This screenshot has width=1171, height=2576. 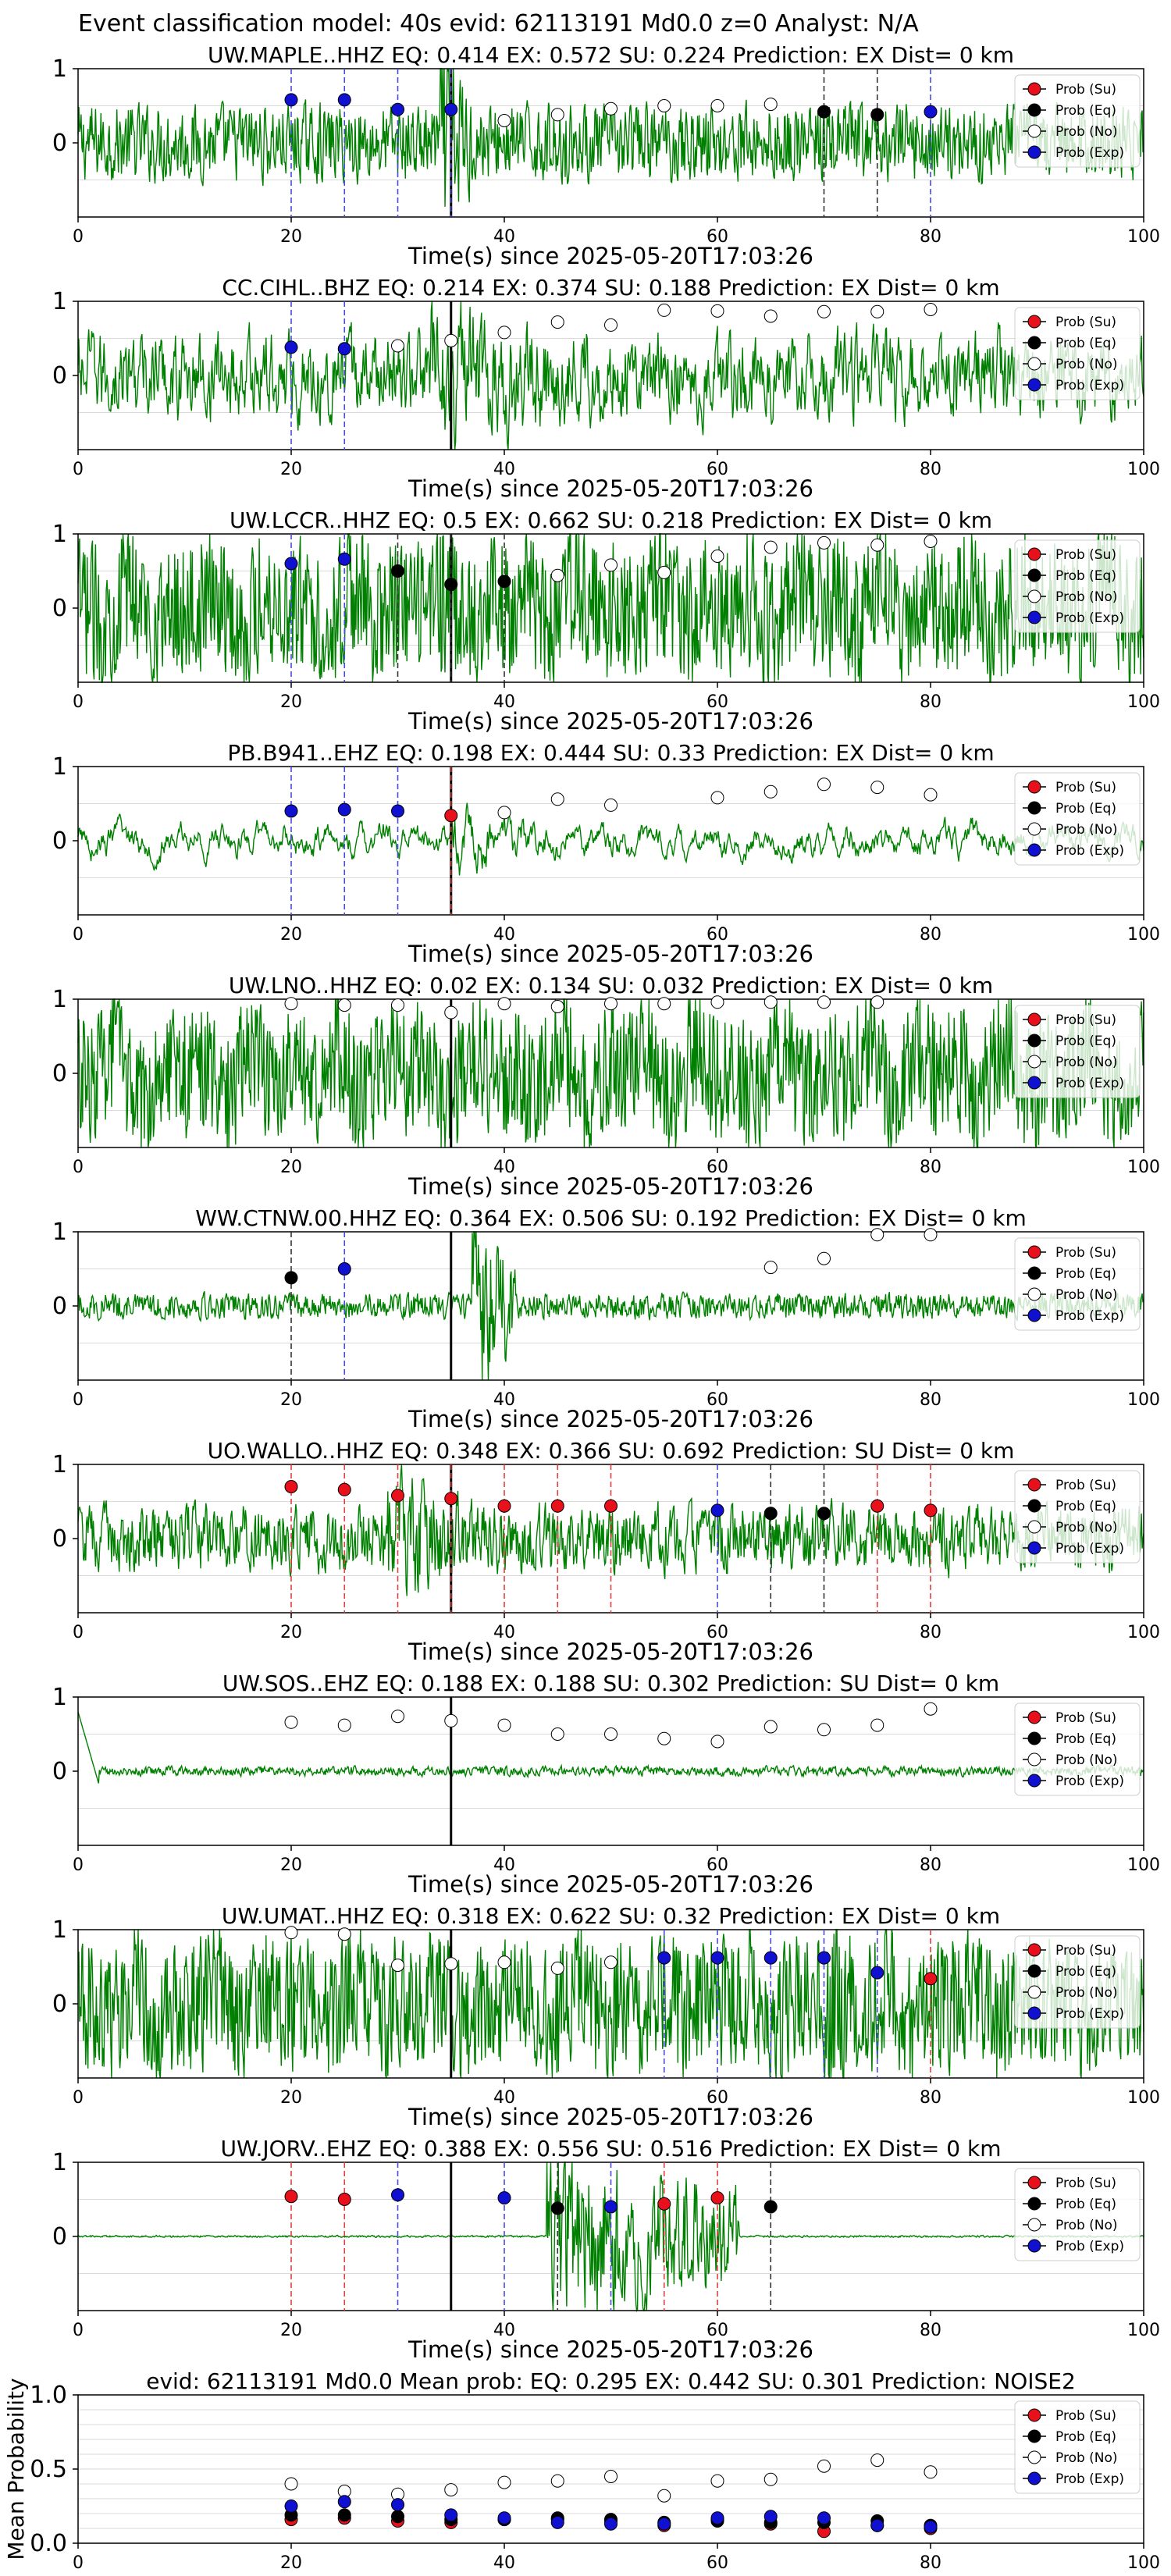 What do you see at coordinates (291, 2563) in the screenshot?
I see `x-tick-label: 20` at bounding box center [291, 2563].